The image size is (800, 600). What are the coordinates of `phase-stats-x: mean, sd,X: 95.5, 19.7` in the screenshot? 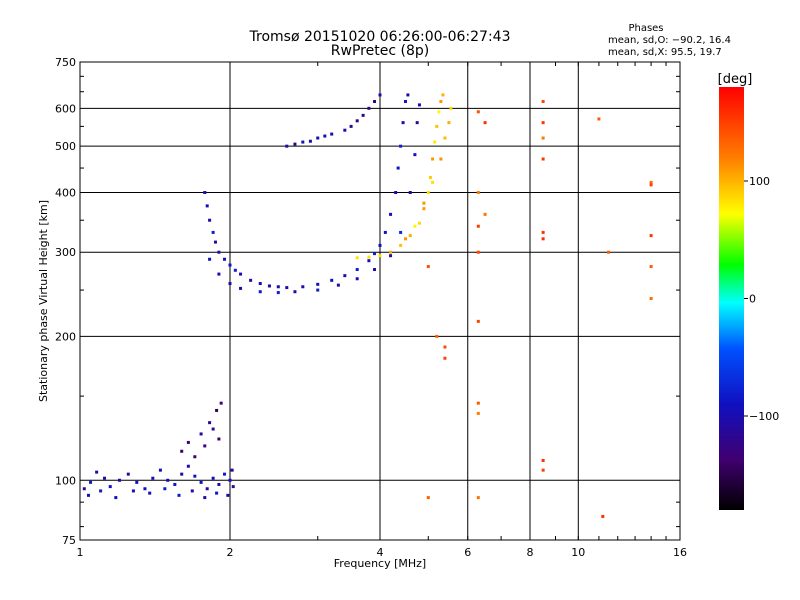 It's located at (665, 52).